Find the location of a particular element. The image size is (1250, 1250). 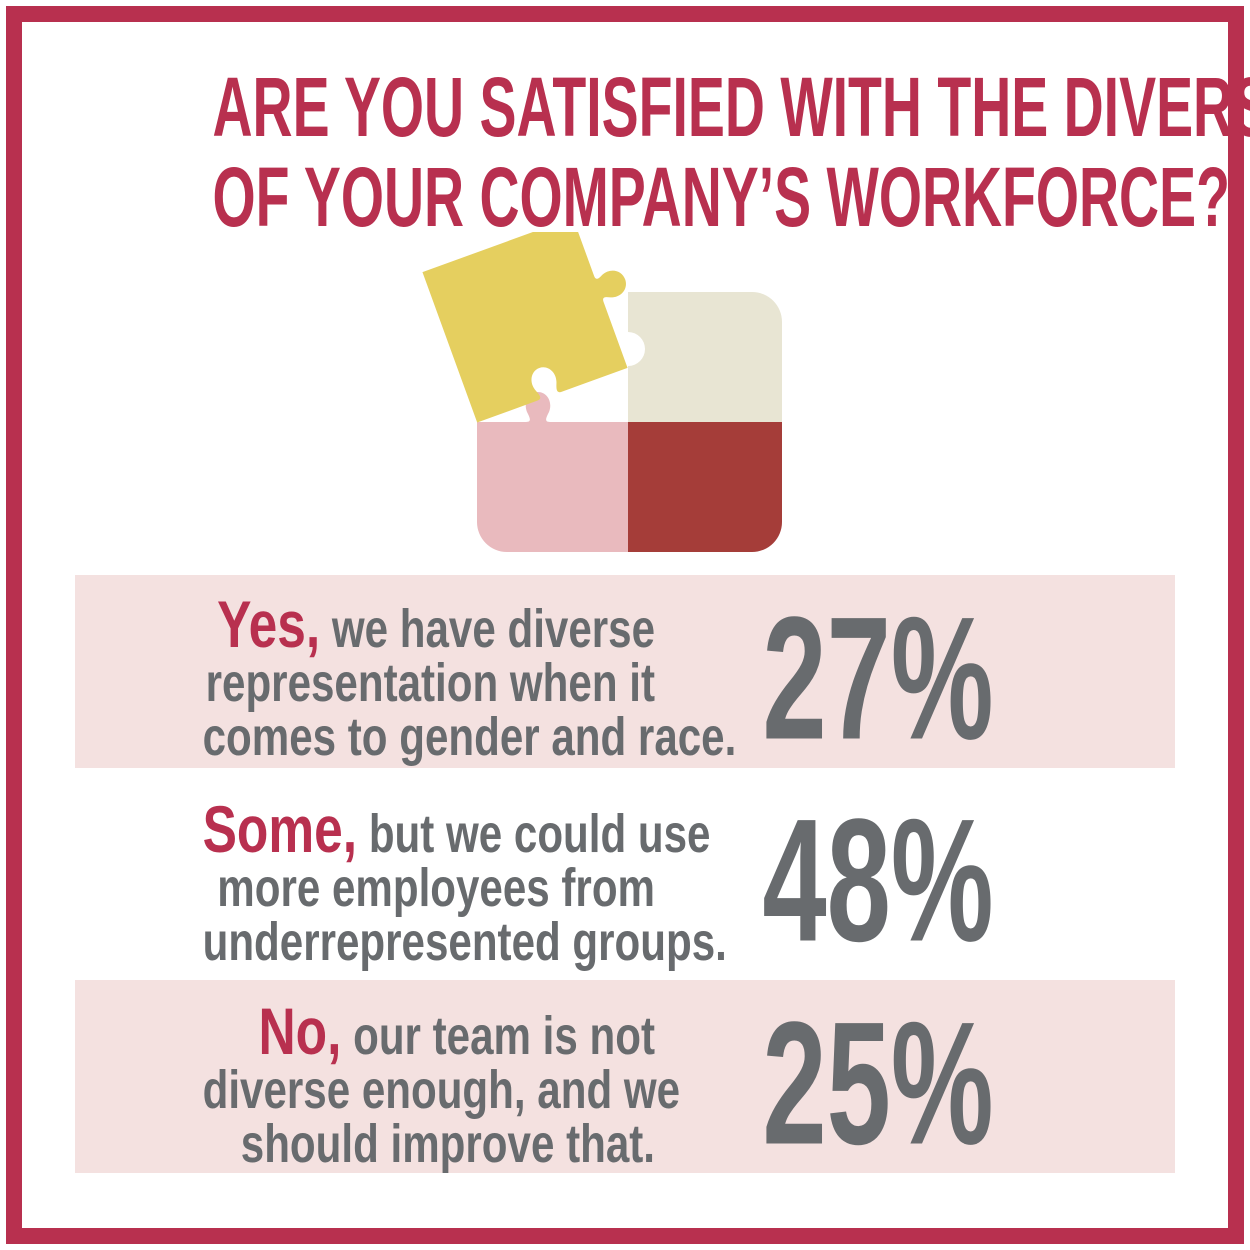

answer-rest: our team is not is located at coordinates (504, 1036).